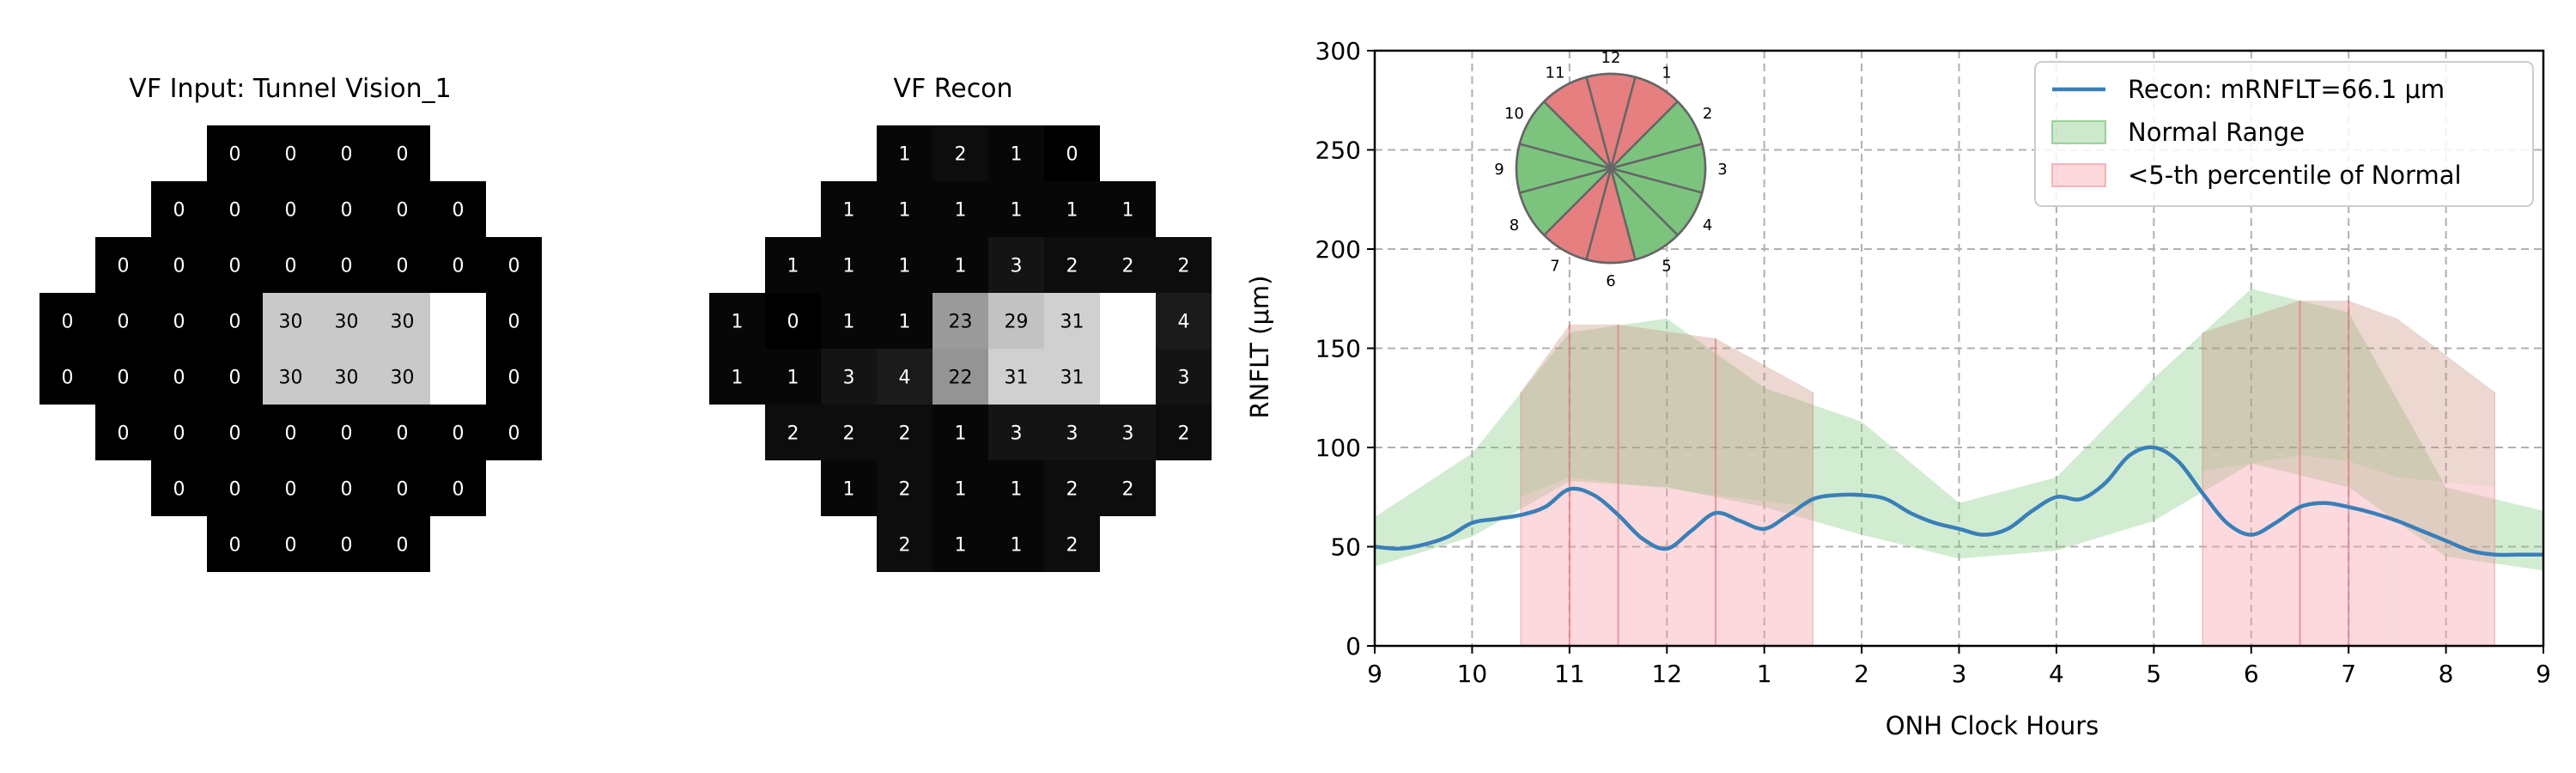 This screenshot has height=773, width=2576. What do you see at coordinates (2153, 674) in the screenshot?
I see `x-tick-label: 5` at bounding box center [2153, 674].